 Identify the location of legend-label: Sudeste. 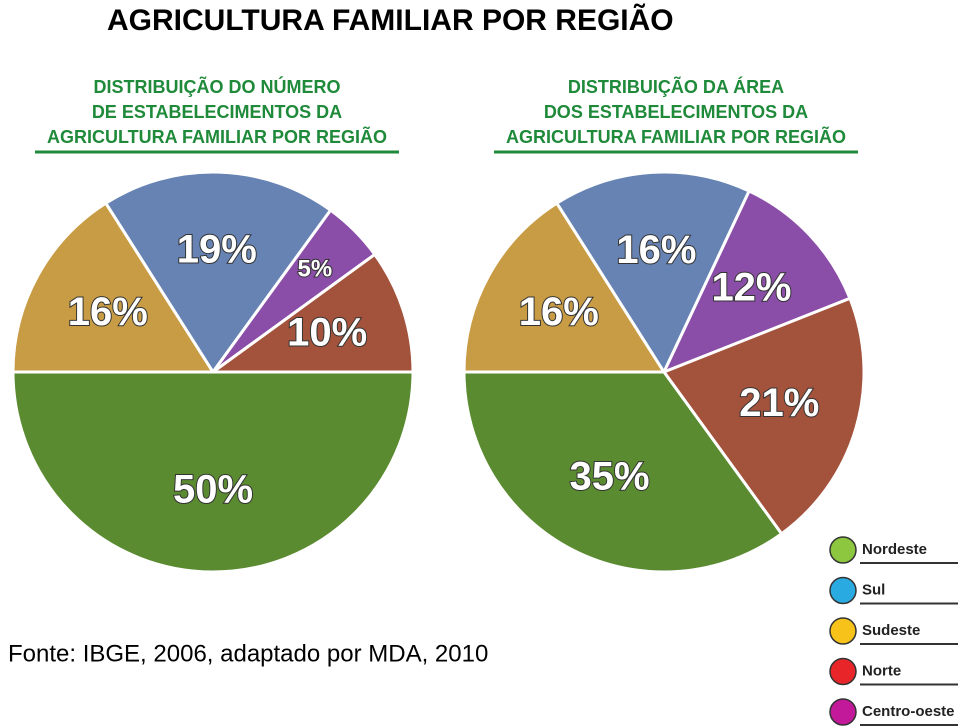
(891, 630).